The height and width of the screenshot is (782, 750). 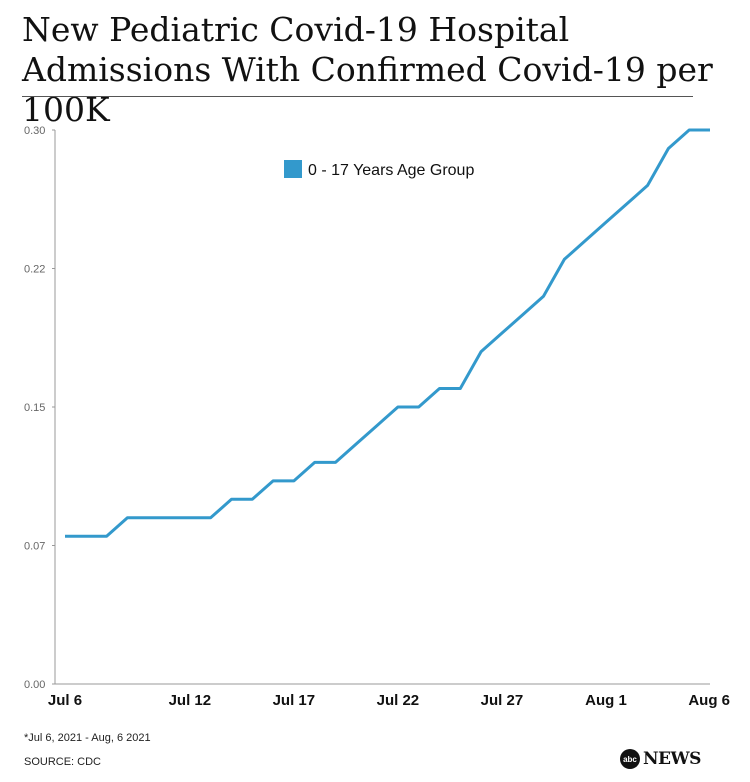 I want to click on x-tick-label: Jul 6, so click(x=65, y=700).